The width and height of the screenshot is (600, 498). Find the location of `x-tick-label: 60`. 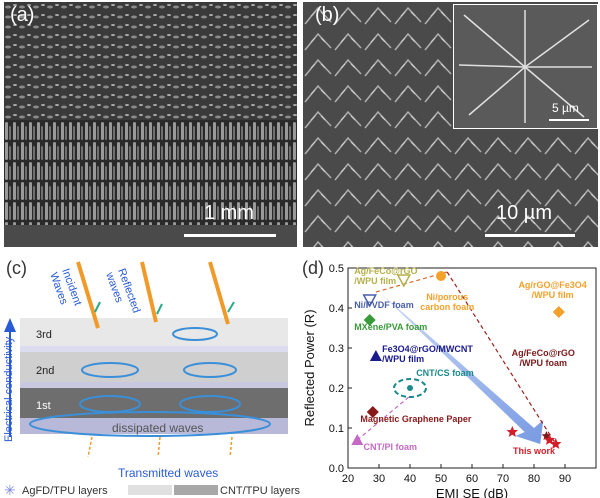

x-tick-label: 60 is located at coordinates (472, 479).